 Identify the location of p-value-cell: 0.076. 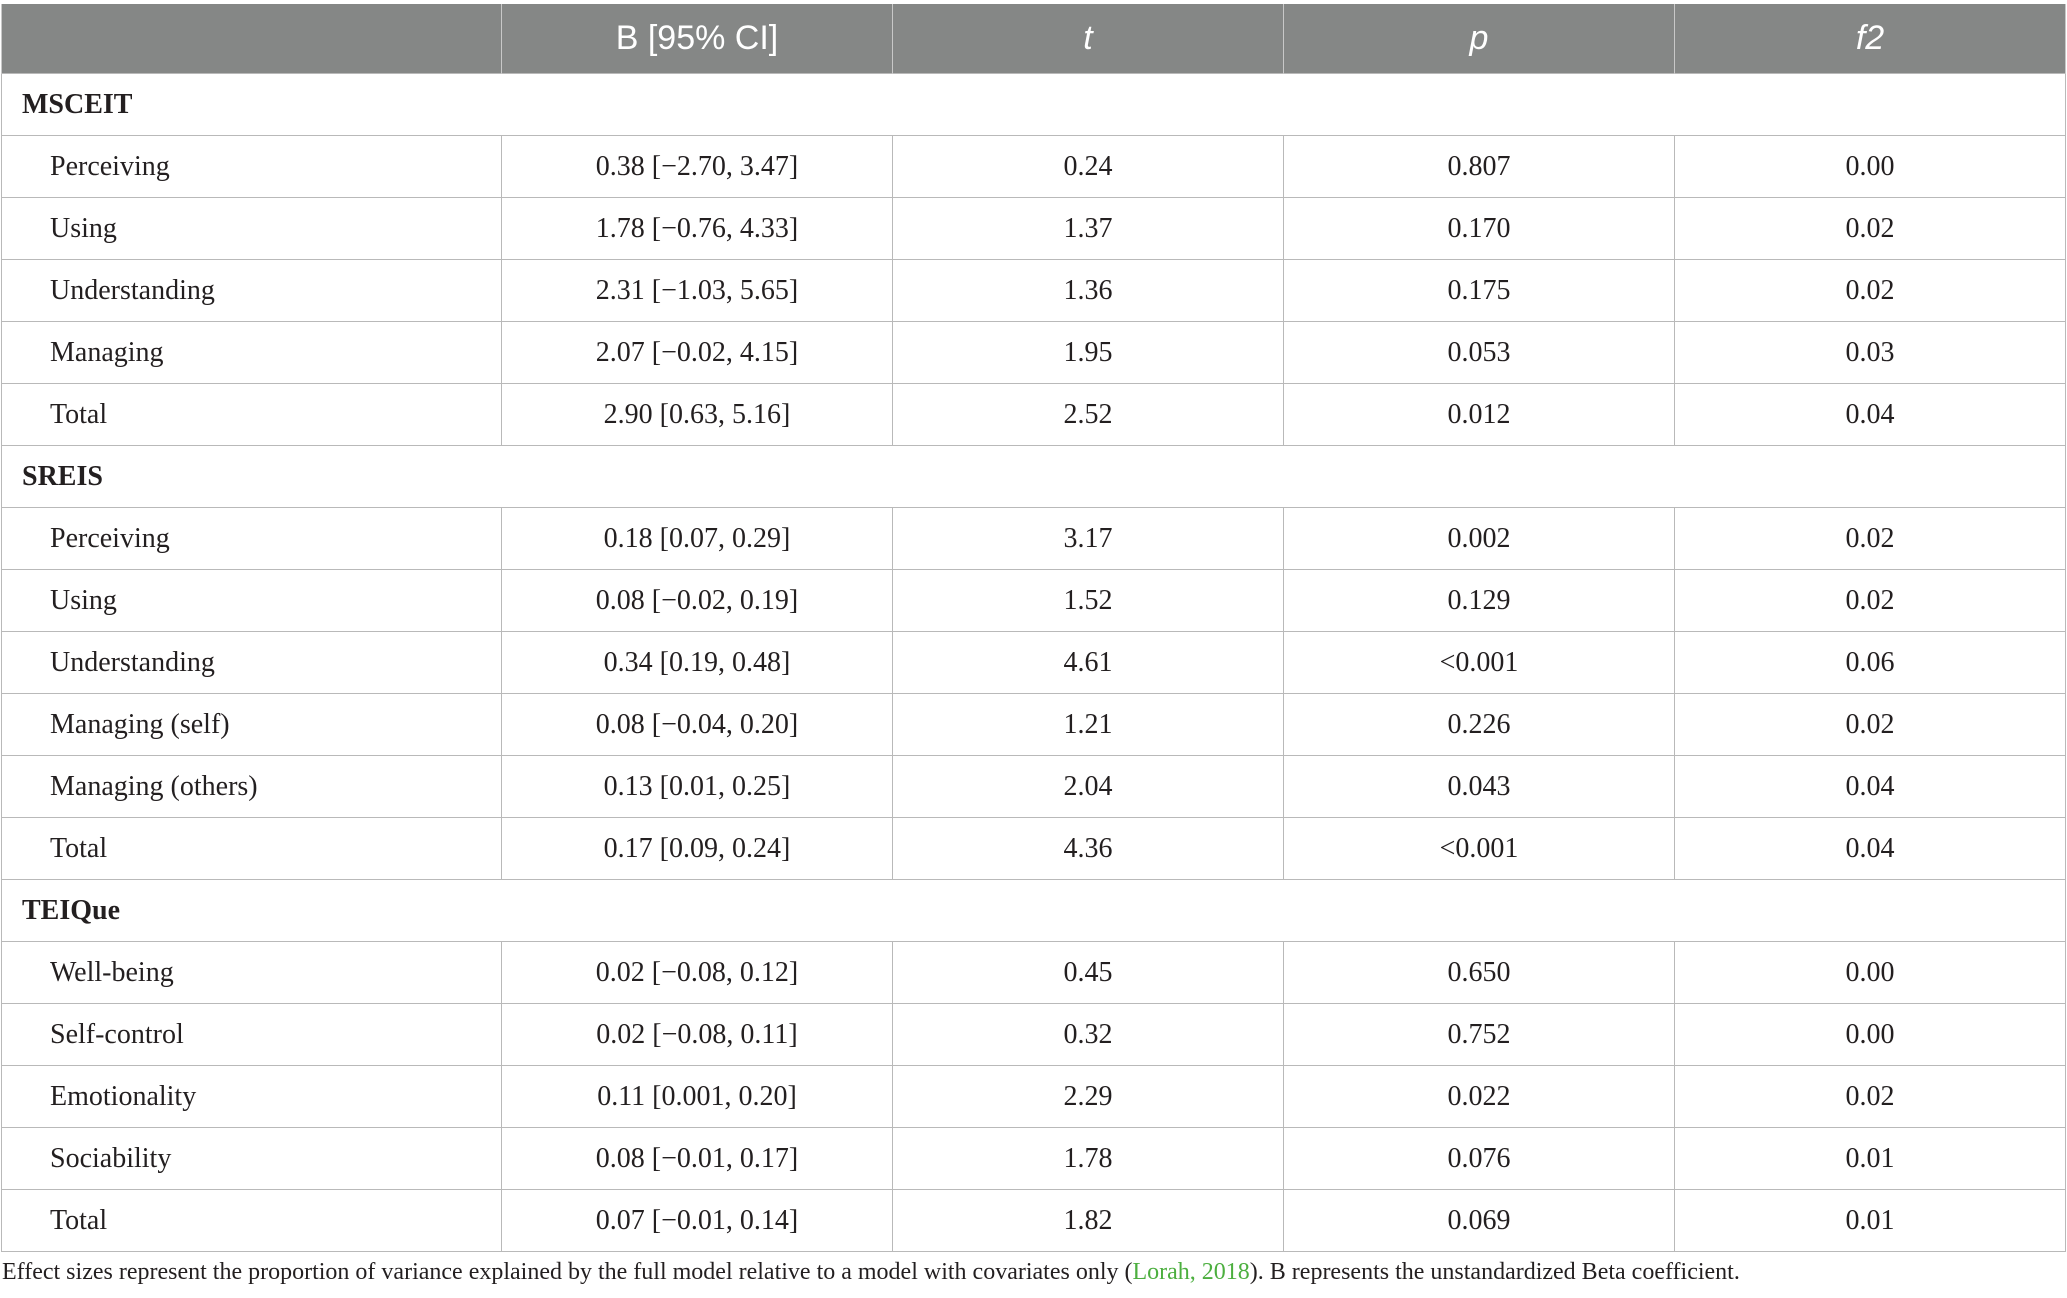
(1479, 1158).